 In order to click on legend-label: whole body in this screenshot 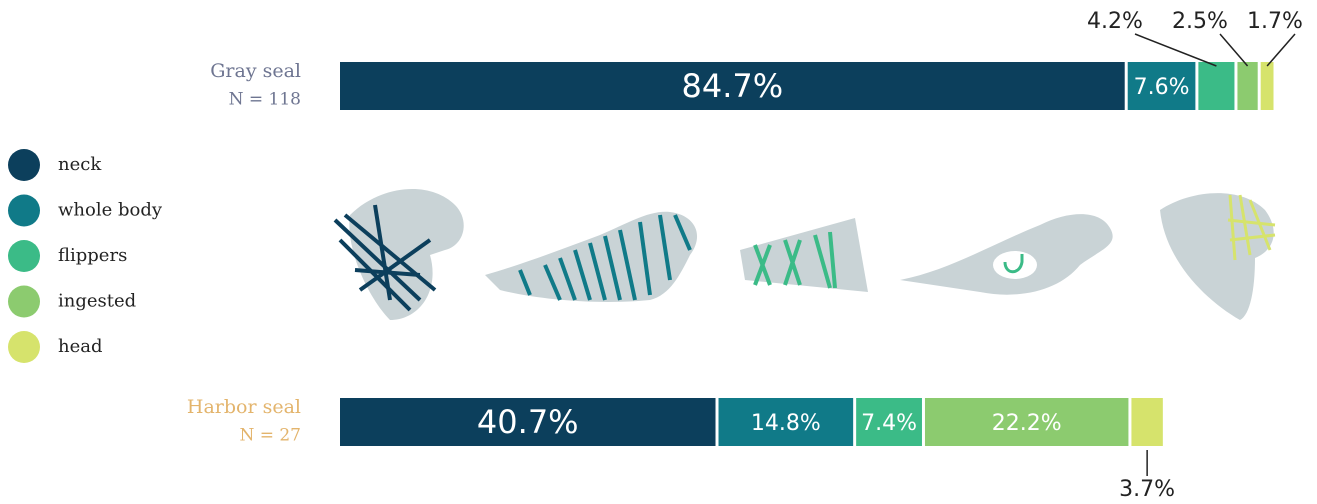, I will do `click(110, 210)`.